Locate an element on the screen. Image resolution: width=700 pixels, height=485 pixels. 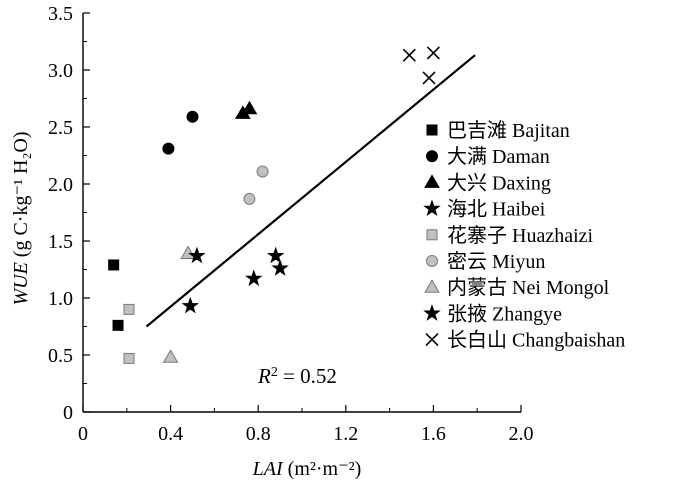
legend-label: 内蒙古 Nei Mongol is located at coordinates (528, 287).